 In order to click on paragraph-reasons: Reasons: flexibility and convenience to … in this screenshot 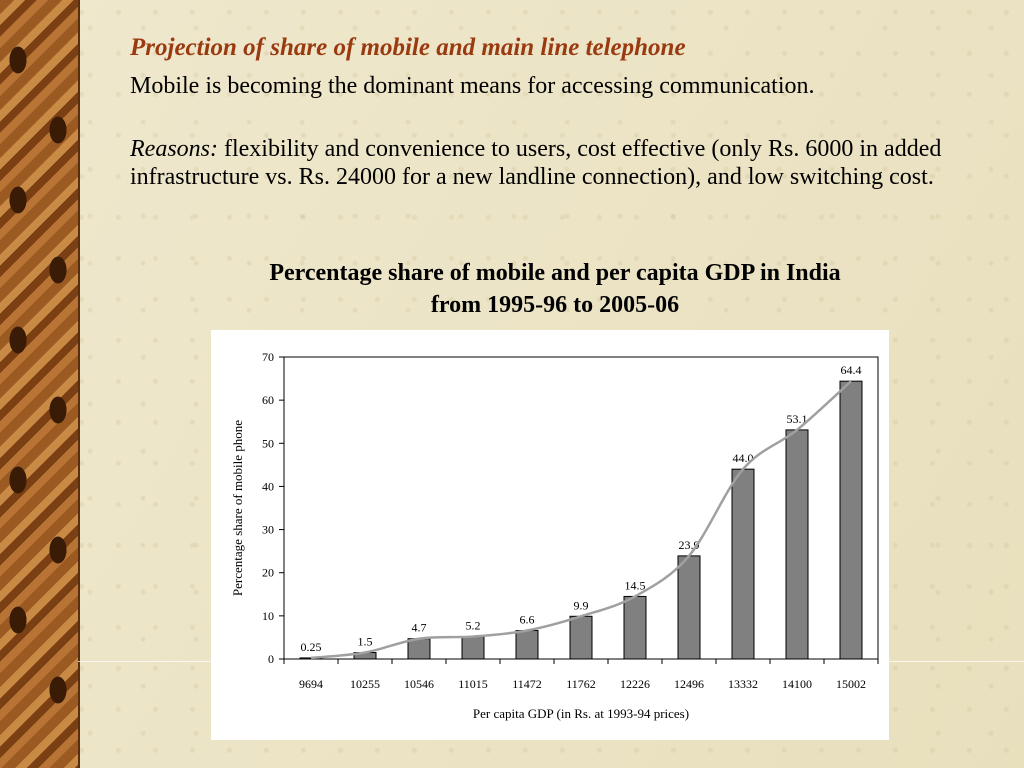, I will do `click(570, 163)`.